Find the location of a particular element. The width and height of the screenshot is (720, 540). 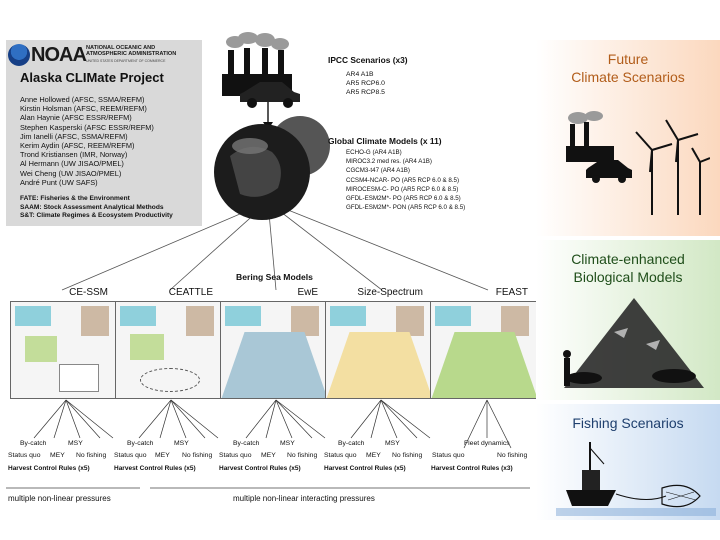

gcm-item: GFDL-ESM2M*- PO (AR5 RCP 6.0 & 8.5) is located at coordinates (403, 199).